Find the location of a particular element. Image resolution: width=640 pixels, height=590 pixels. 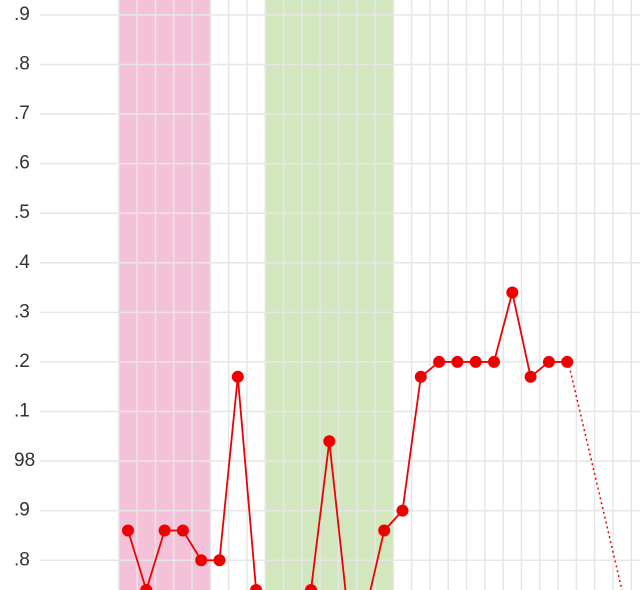

y-tick-label: .5 is located at coordinates (22, 212).